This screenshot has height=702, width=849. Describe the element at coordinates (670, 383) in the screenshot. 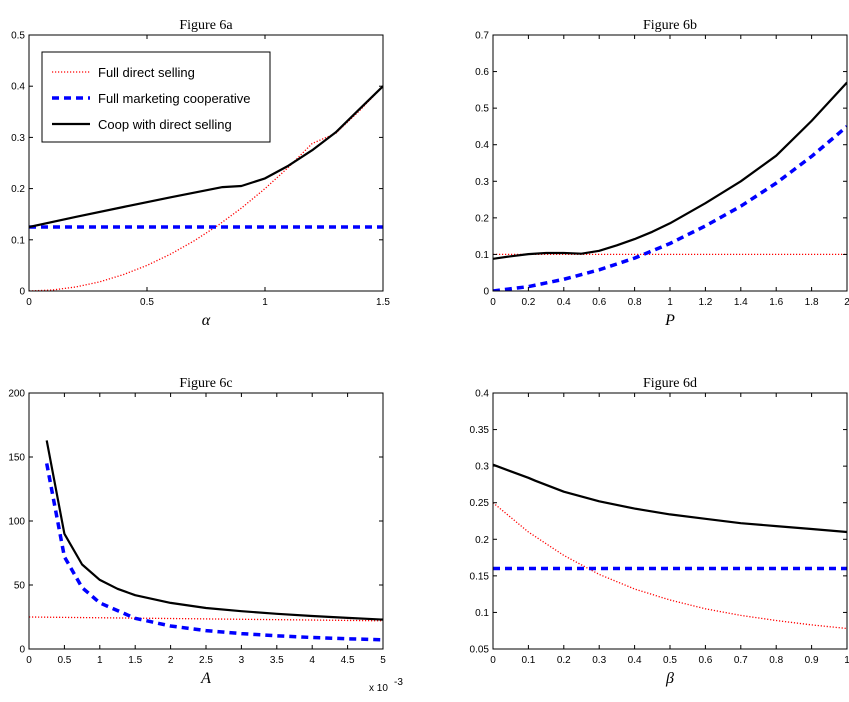

I see `chart-title-d: Figure 6d` at that location.